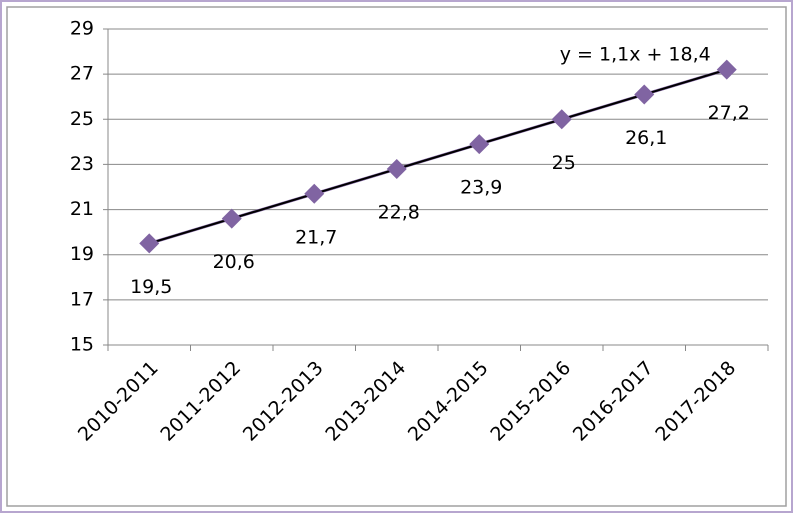 Image resolution: width=793 pixels, height=513 pixels. What do you see at coordinates (234, 262) in the screenshot?
I see `data-label: 20,6` at bounding box center [234, 262].